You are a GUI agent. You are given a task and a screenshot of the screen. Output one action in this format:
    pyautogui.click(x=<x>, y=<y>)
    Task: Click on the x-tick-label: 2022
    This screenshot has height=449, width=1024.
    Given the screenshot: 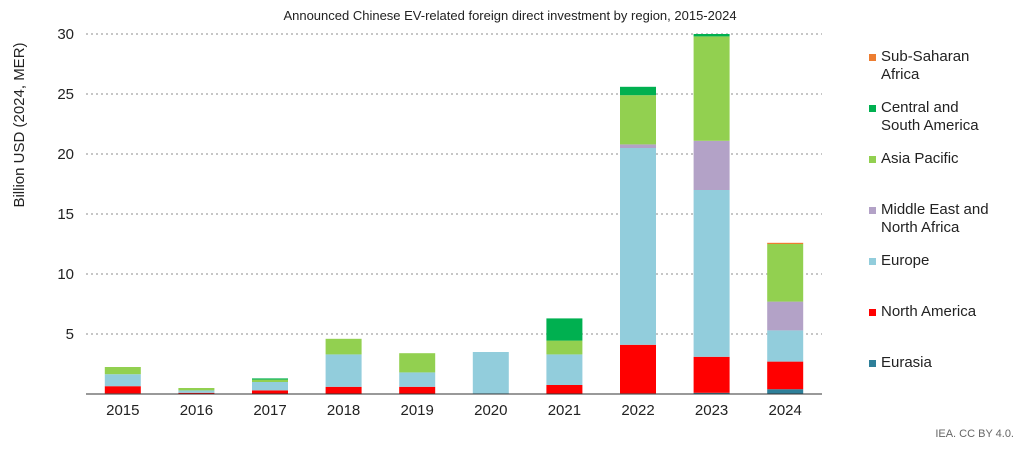 What is the action you would take?
    pyautogui.click(x=637, y=410)
    